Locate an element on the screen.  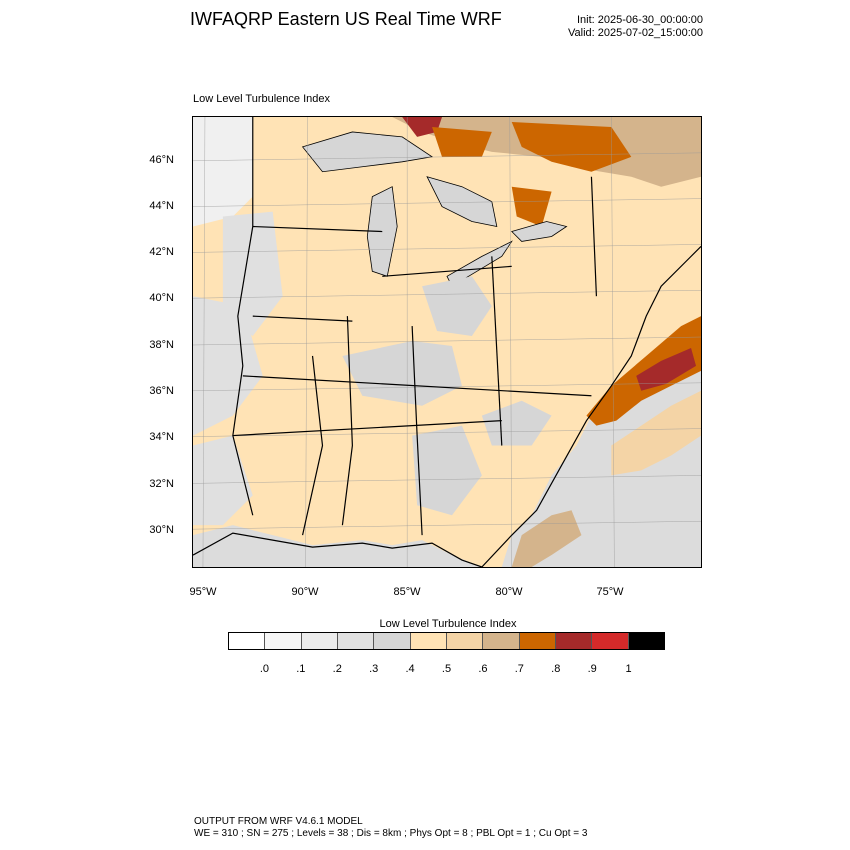
turbulence-band-peak is located at coordinates (666, 369).